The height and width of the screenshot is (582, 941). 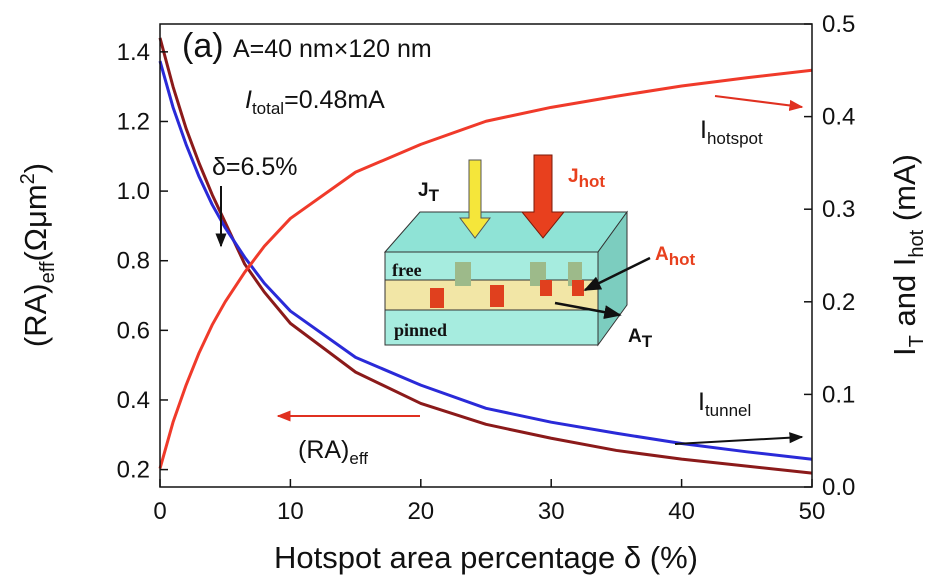 What do you see at coordinates (838, 117) in the screenshot?
I see `y2-tick-label: 0.4` at bounding box center [838, 117].